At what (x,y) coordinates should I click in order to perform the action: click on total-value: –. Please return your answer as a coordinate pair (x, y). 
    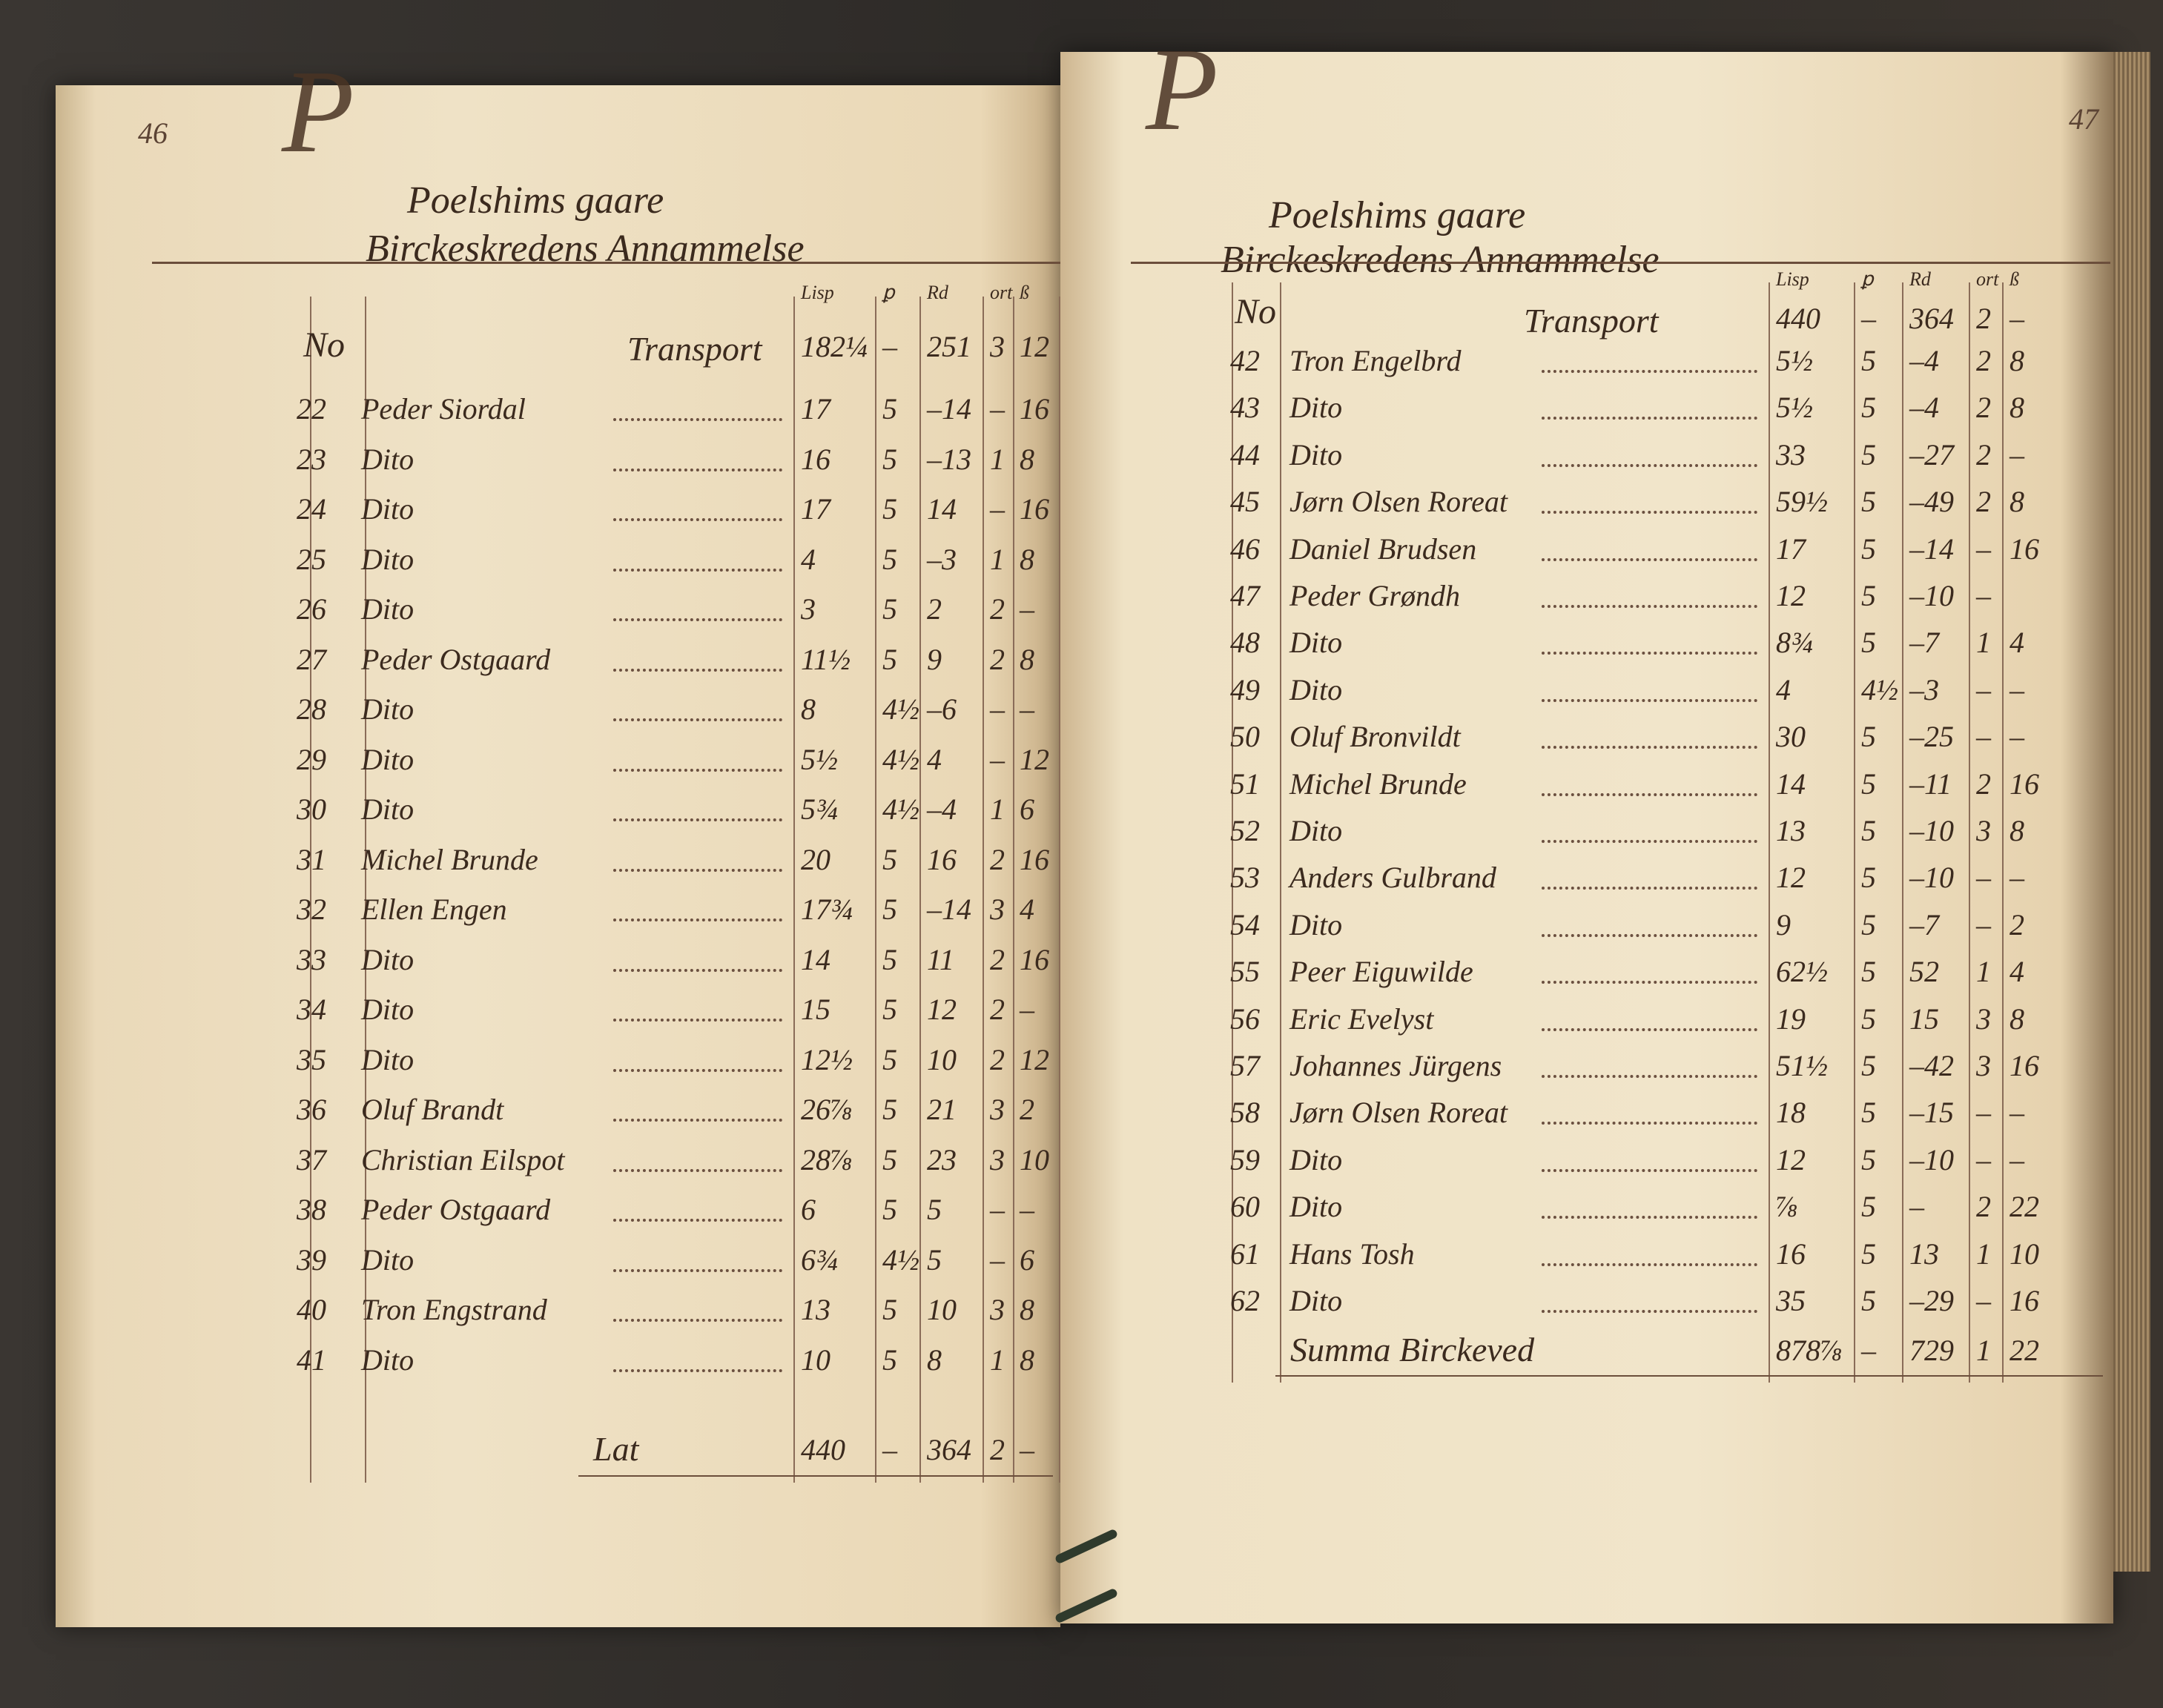
    Looking at the image, I should click on (889, 1449).